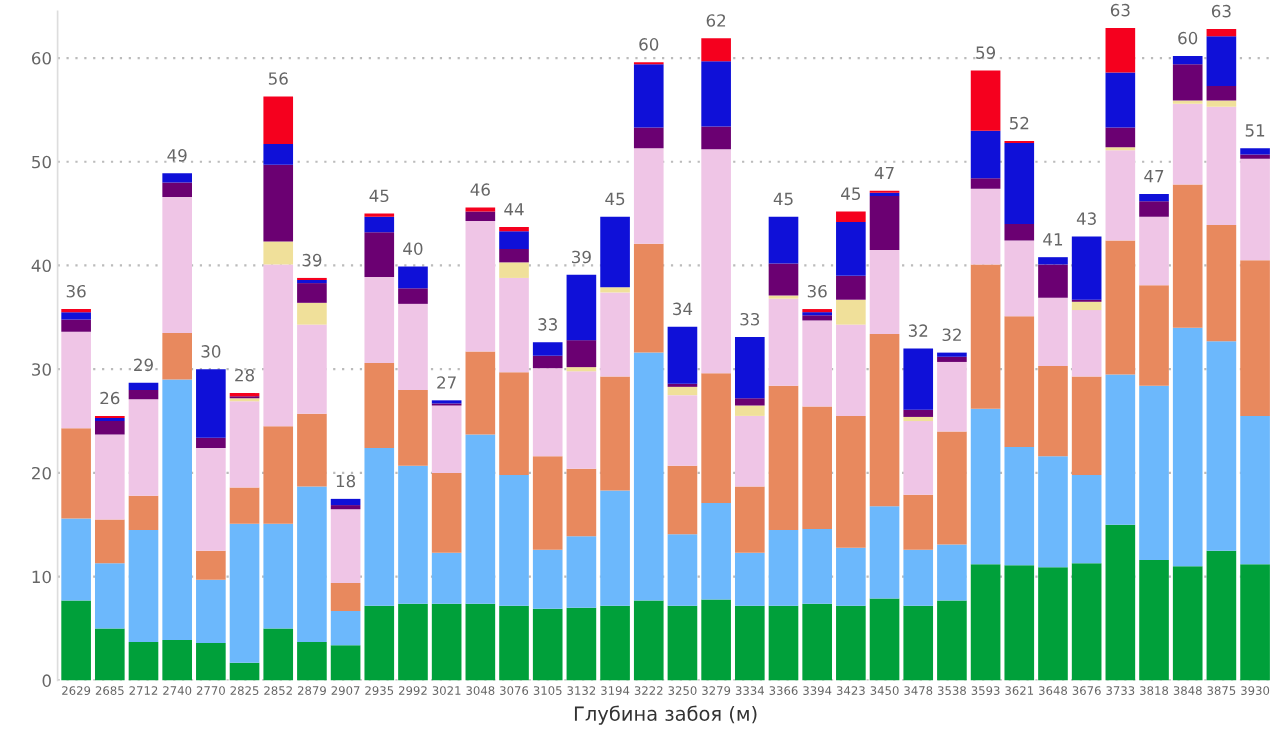  What do you see at coordinates (413, 248) in the screenshot?
I see `total-label: 40` at bounding box center [413, 248].